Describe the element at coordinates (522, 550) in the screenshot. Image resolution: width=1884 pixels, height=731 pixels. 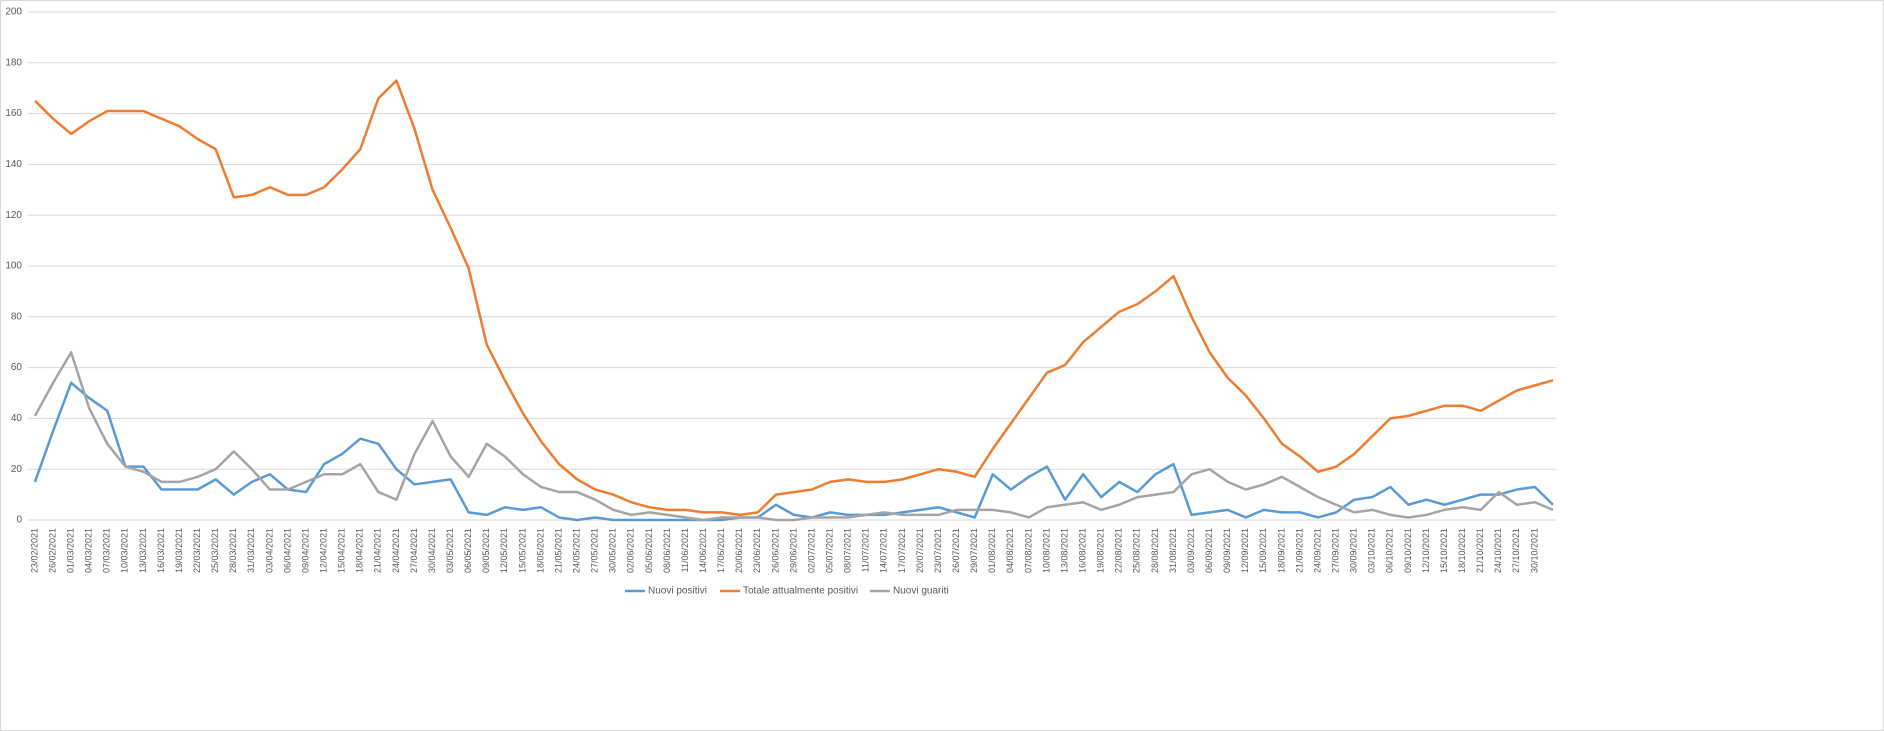
I see `x-tick-label: 15/05/2021` at that location.